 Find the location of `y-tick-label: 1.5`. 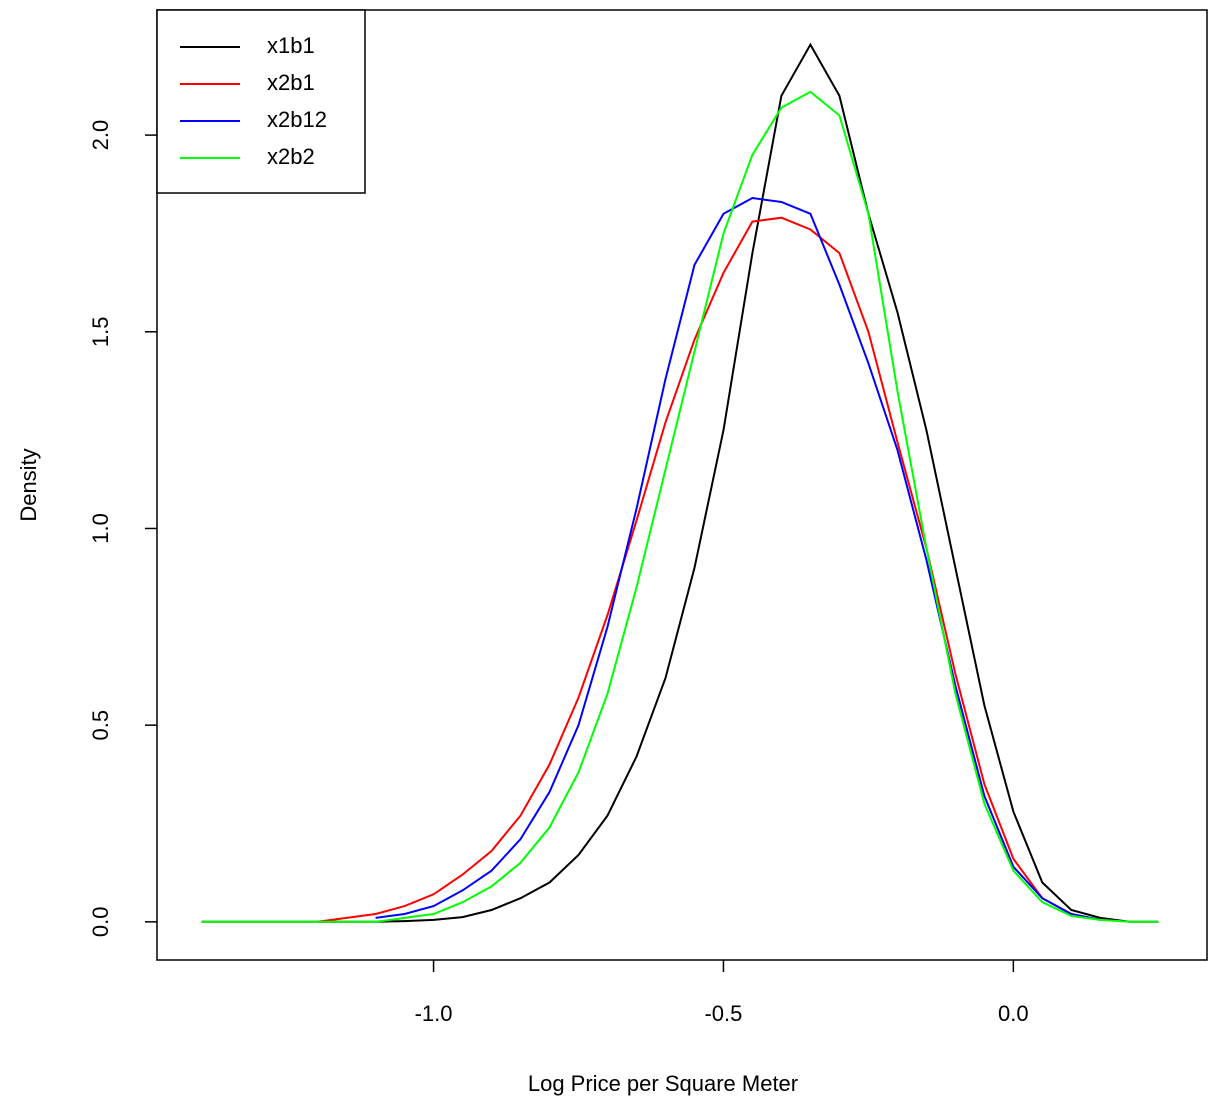

y-tick-label: 1.5 is located at coordinates (100, 331).